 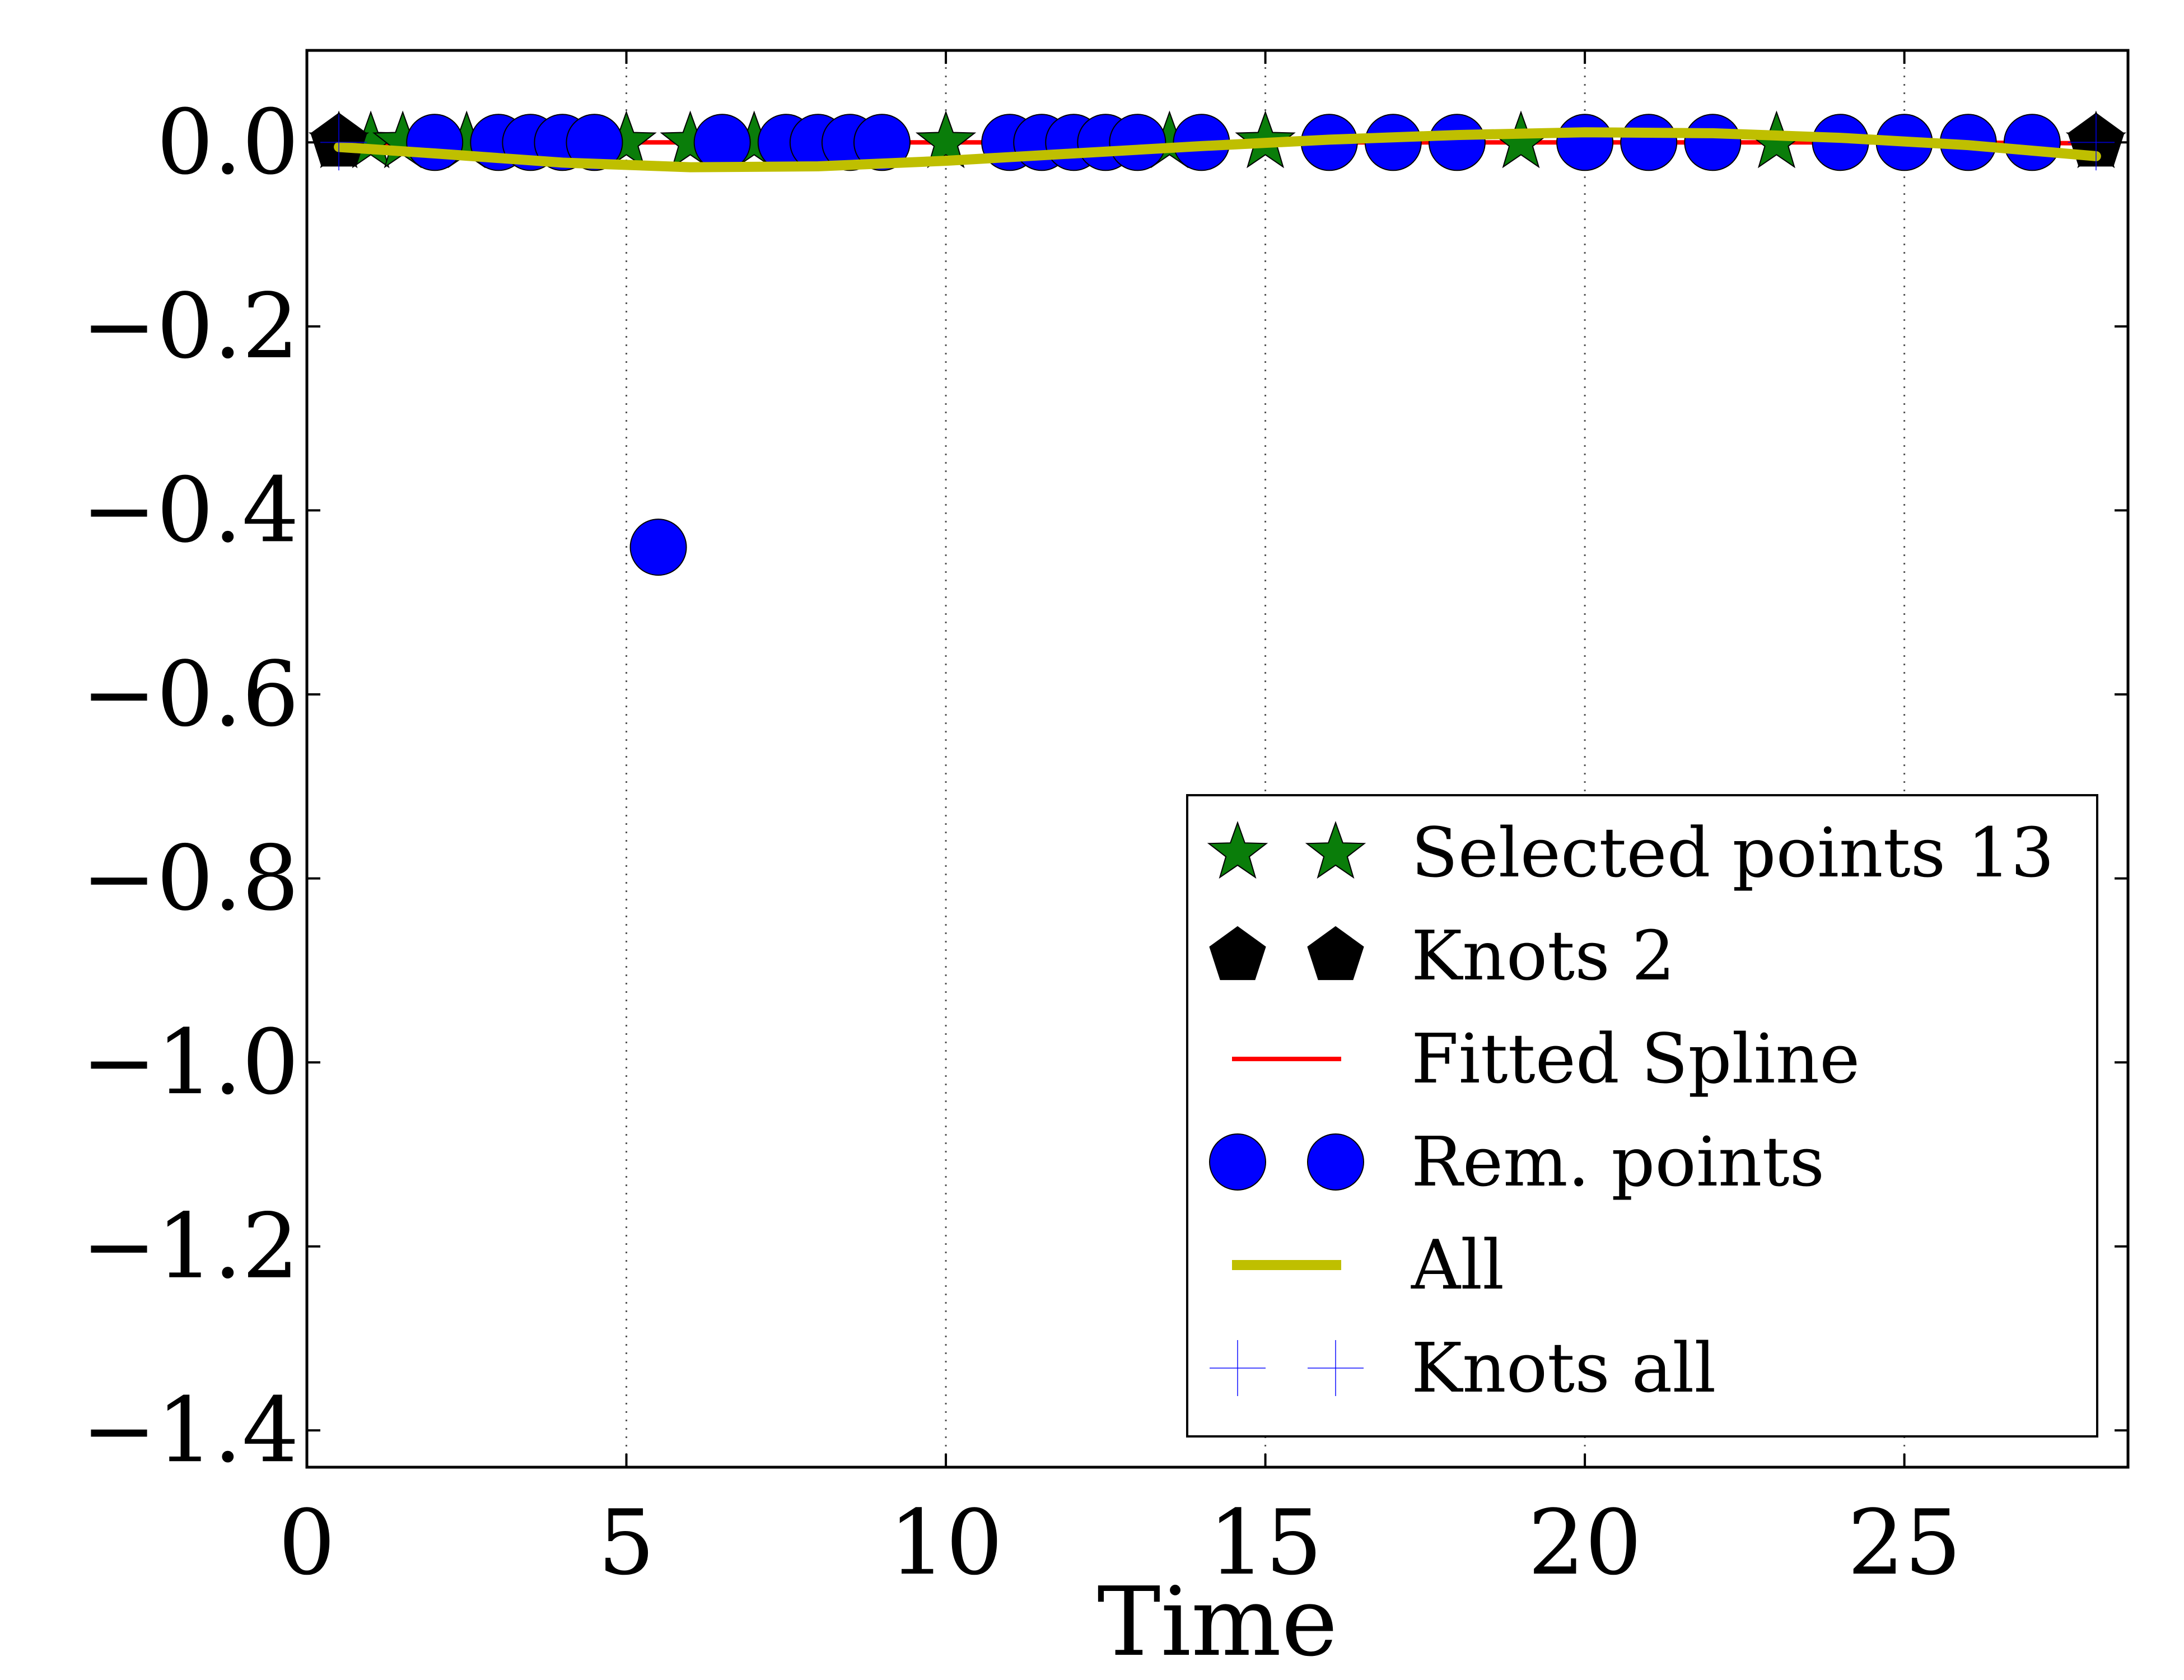 What do you see at coordinates (1218, 1623) in the screenshot?
I see `x-axis-label: Time` at bounding box center [1218, 1623].